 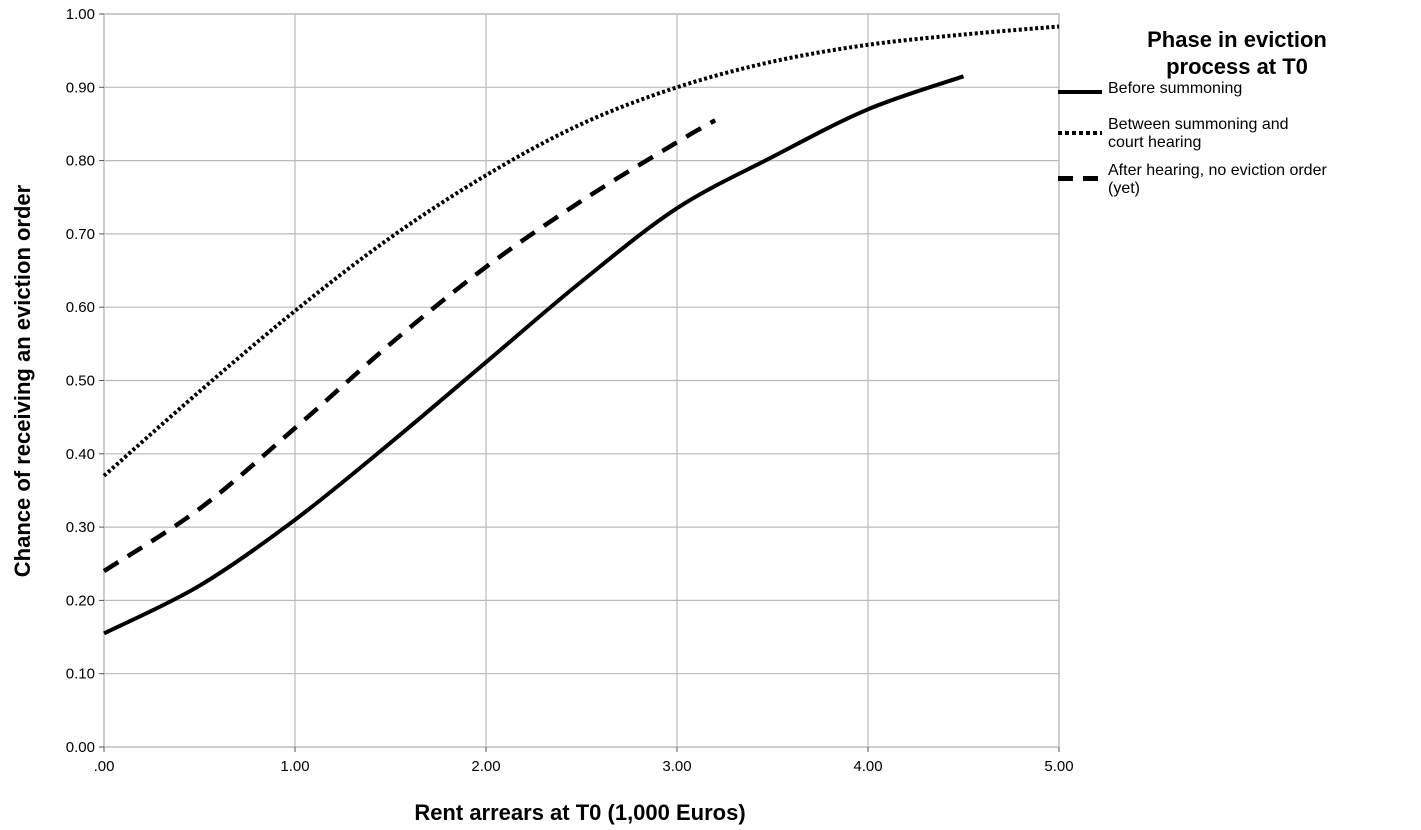 What do you see at coordinates (1237, 53) in the screenshot?
I see `legend-title: Phase in eviction process at T0` at bounding box center [1237, 53].